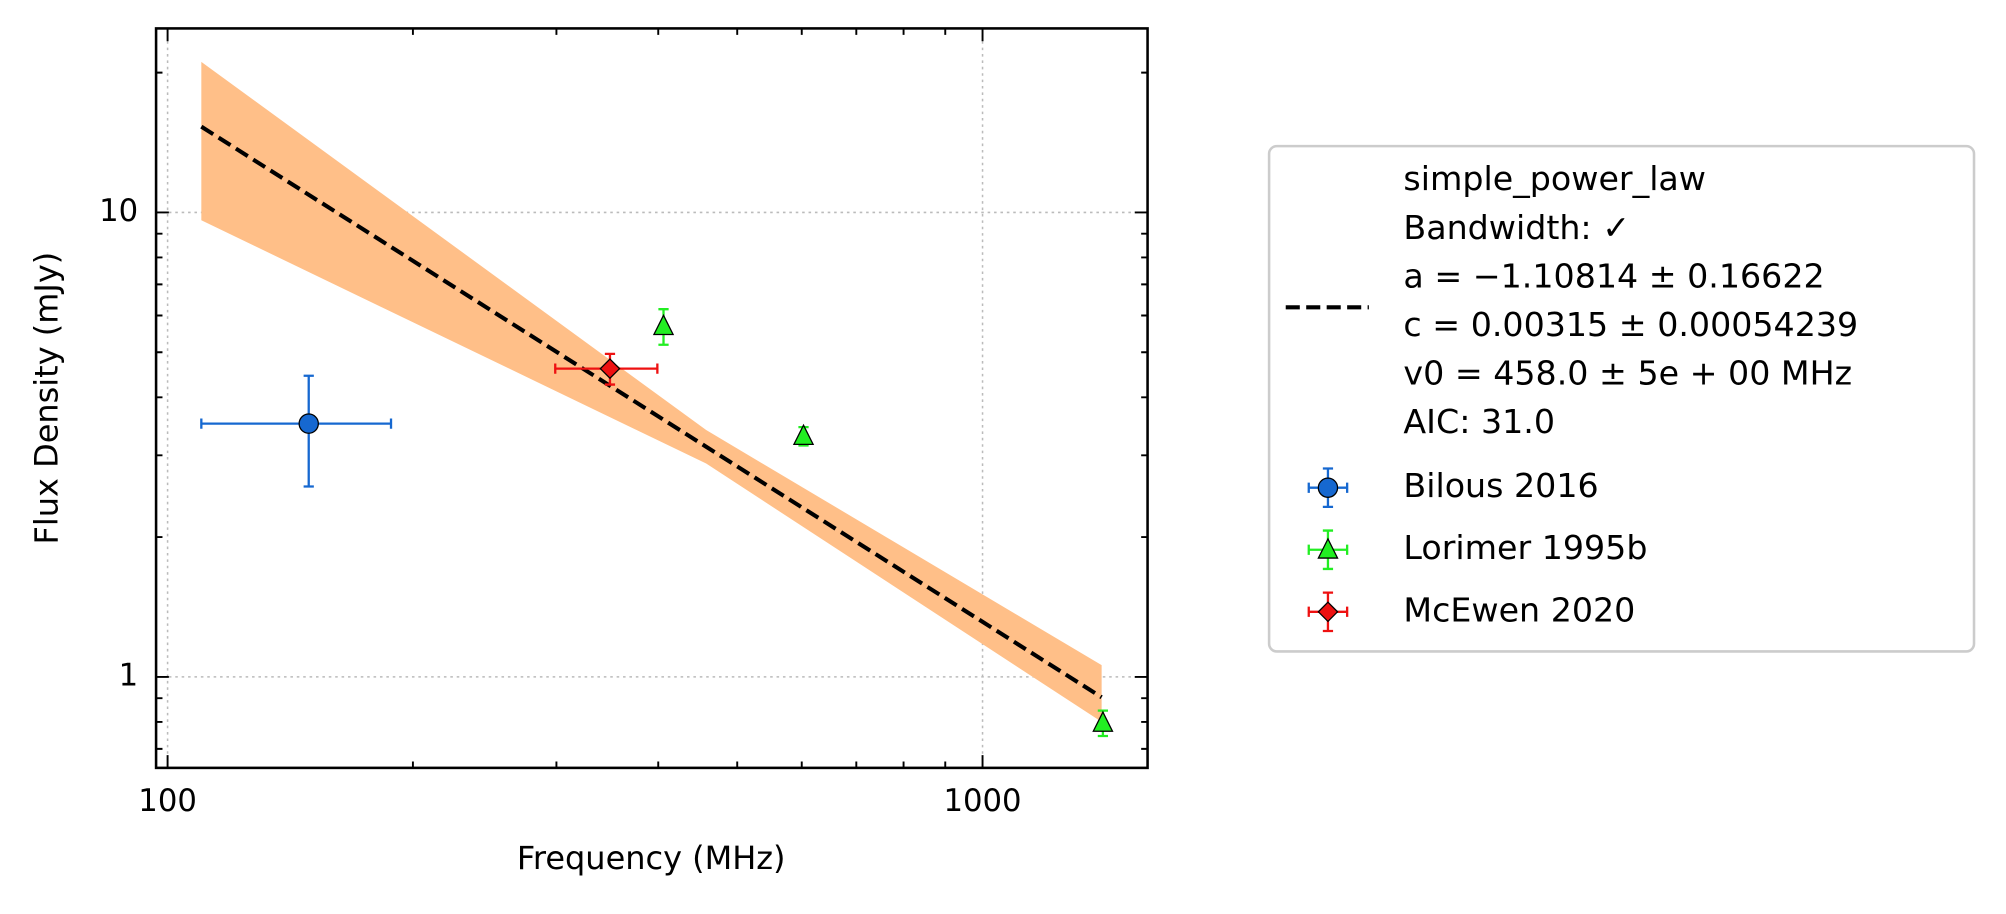 The image size is (2006, 914). Describe the element at coordinates (1479, 421) in the screenshot. I see `legend-label: AIC: 31.0` at that location.